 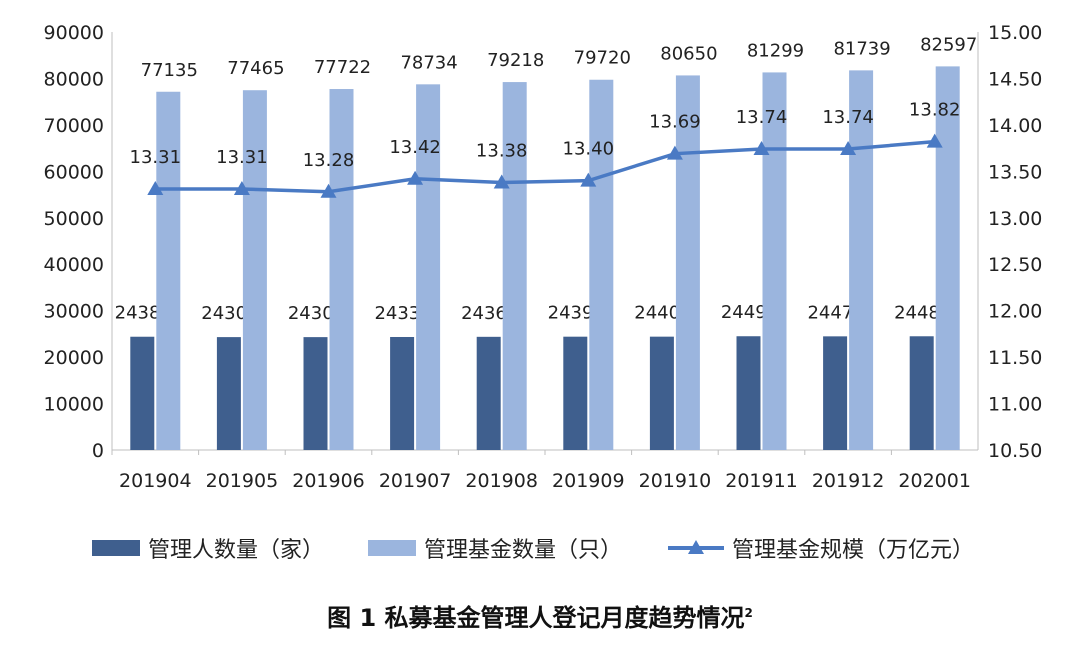 What do you see at coordinates (775, 50) in the screenshot?
I see `data-label-funds: 81299` at bounding box center [775, 50].